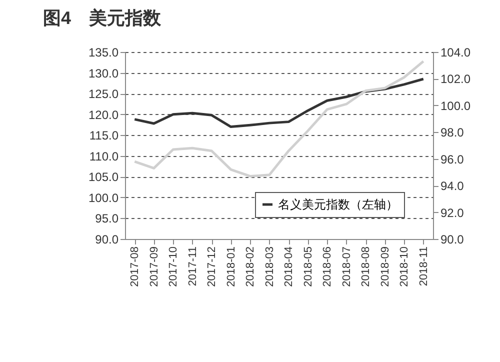  I want to click on y-tick-label: 125.0, so click(103, 94).